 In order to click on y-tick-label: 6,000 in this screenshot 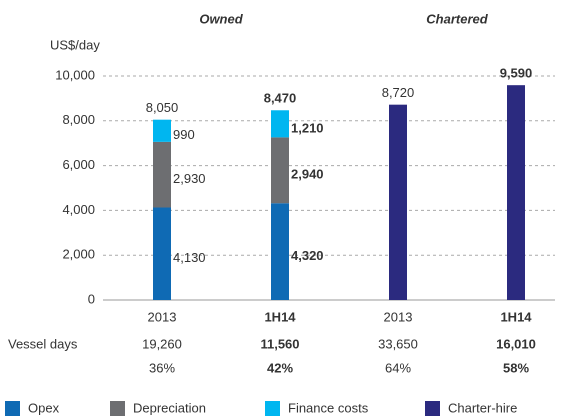, I will do `click(78, 164)`.